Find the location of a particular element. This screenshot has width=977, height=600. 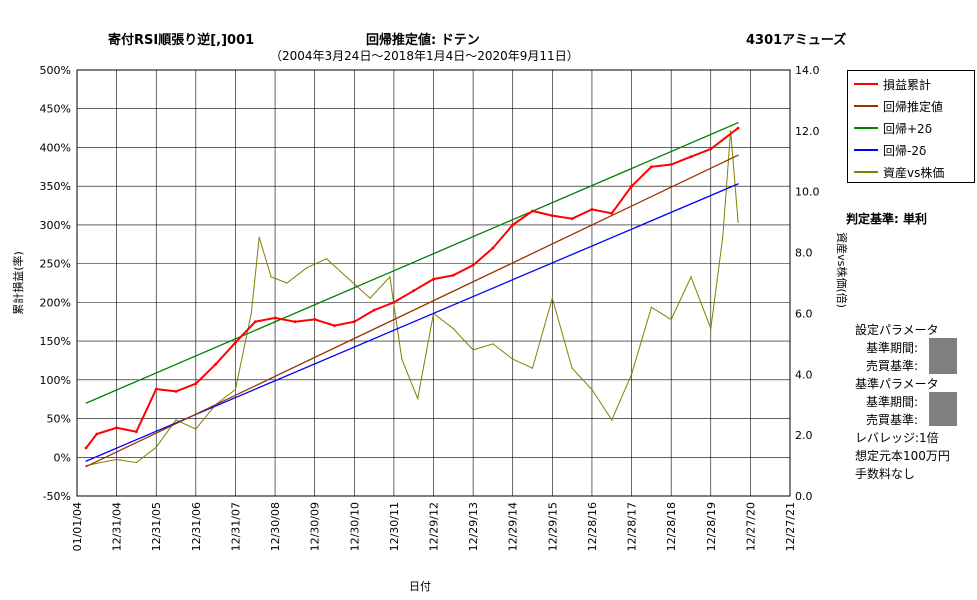

period-subtitle: （2004年3月24日～2018年1月4日～2020年9月11日） is located at coordinates (424, 56).